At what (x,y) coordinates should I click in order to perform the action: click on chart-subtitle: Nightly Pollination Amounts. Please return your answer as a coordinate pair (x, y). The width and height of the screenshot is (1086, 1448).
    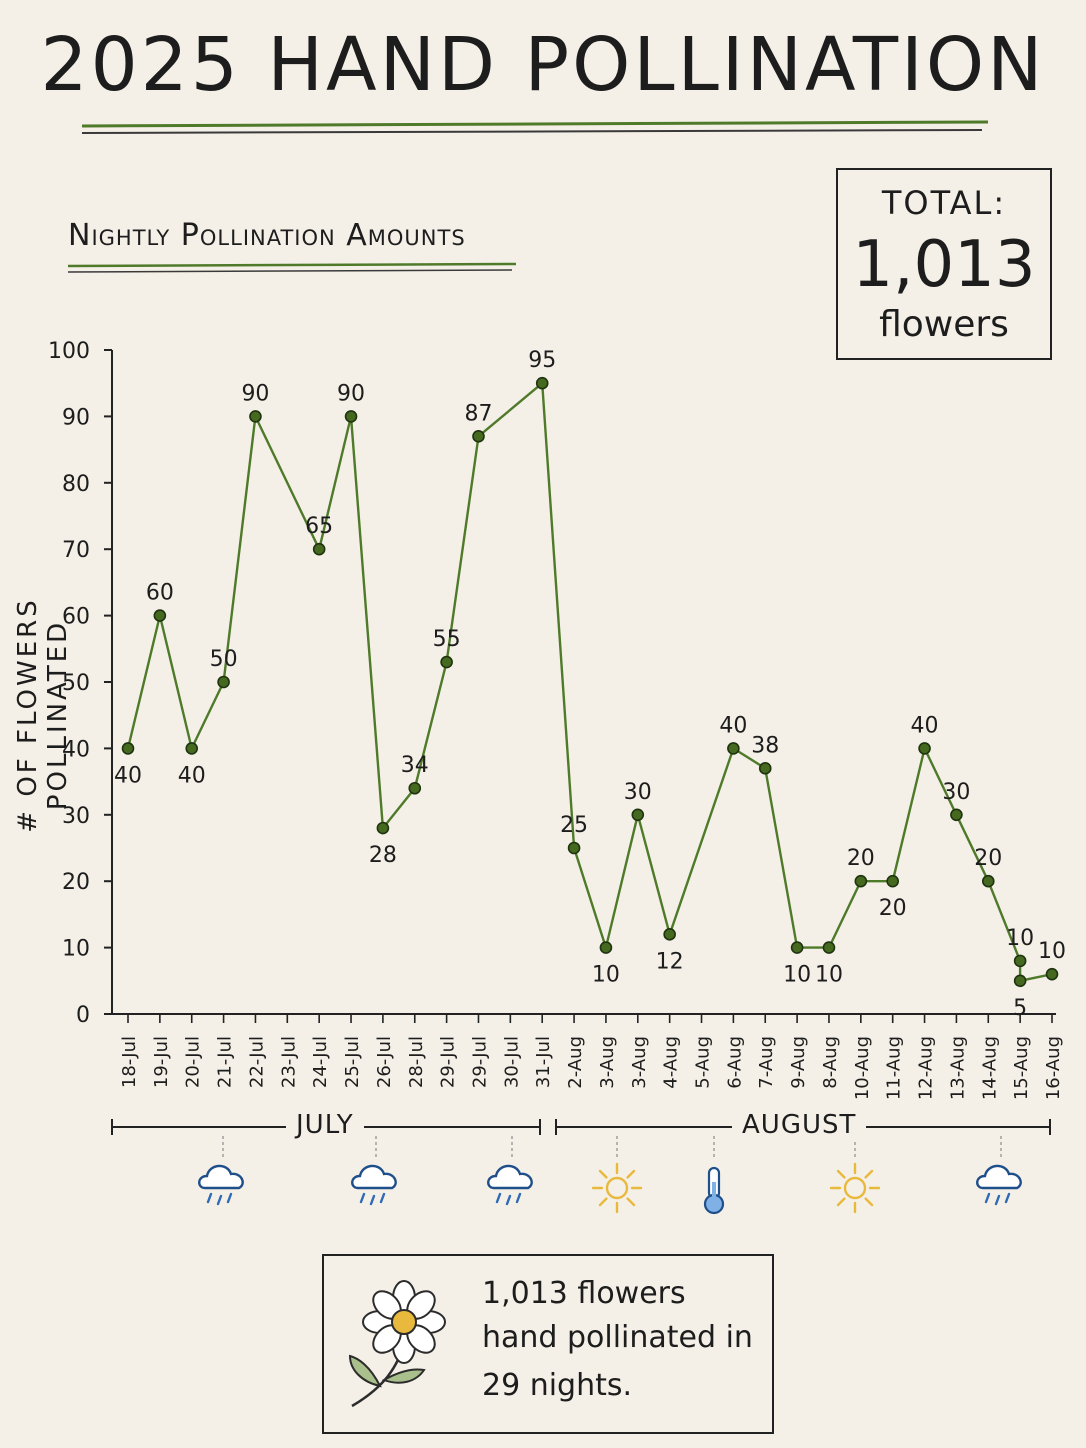
    Looking at the image, I should click on (267, 235).